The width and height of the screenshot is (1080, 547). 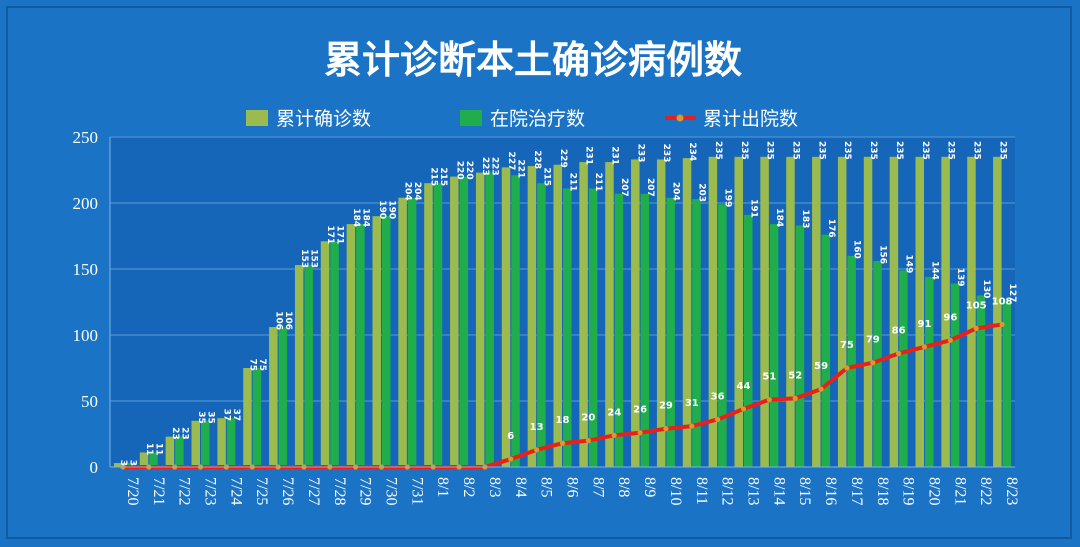 I want to click on x-tick-label: 7/22, so click(x=184, y=491).